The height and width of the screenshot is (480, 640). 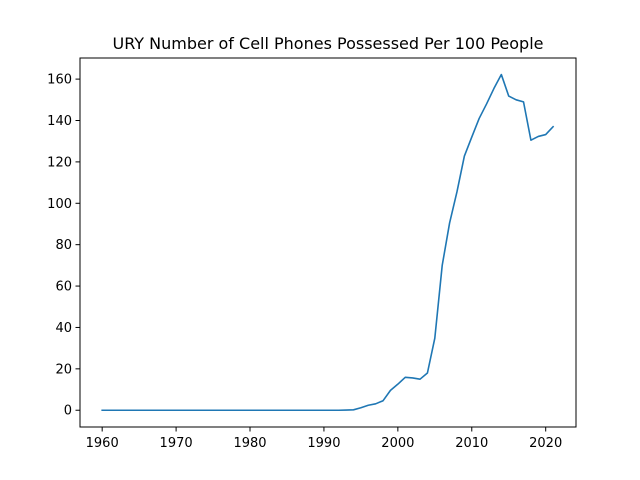 What do you see at coordinates (471, 443) in the screenshot?
I see `x-tick-label: 2010` at bounding box center [471, 443].